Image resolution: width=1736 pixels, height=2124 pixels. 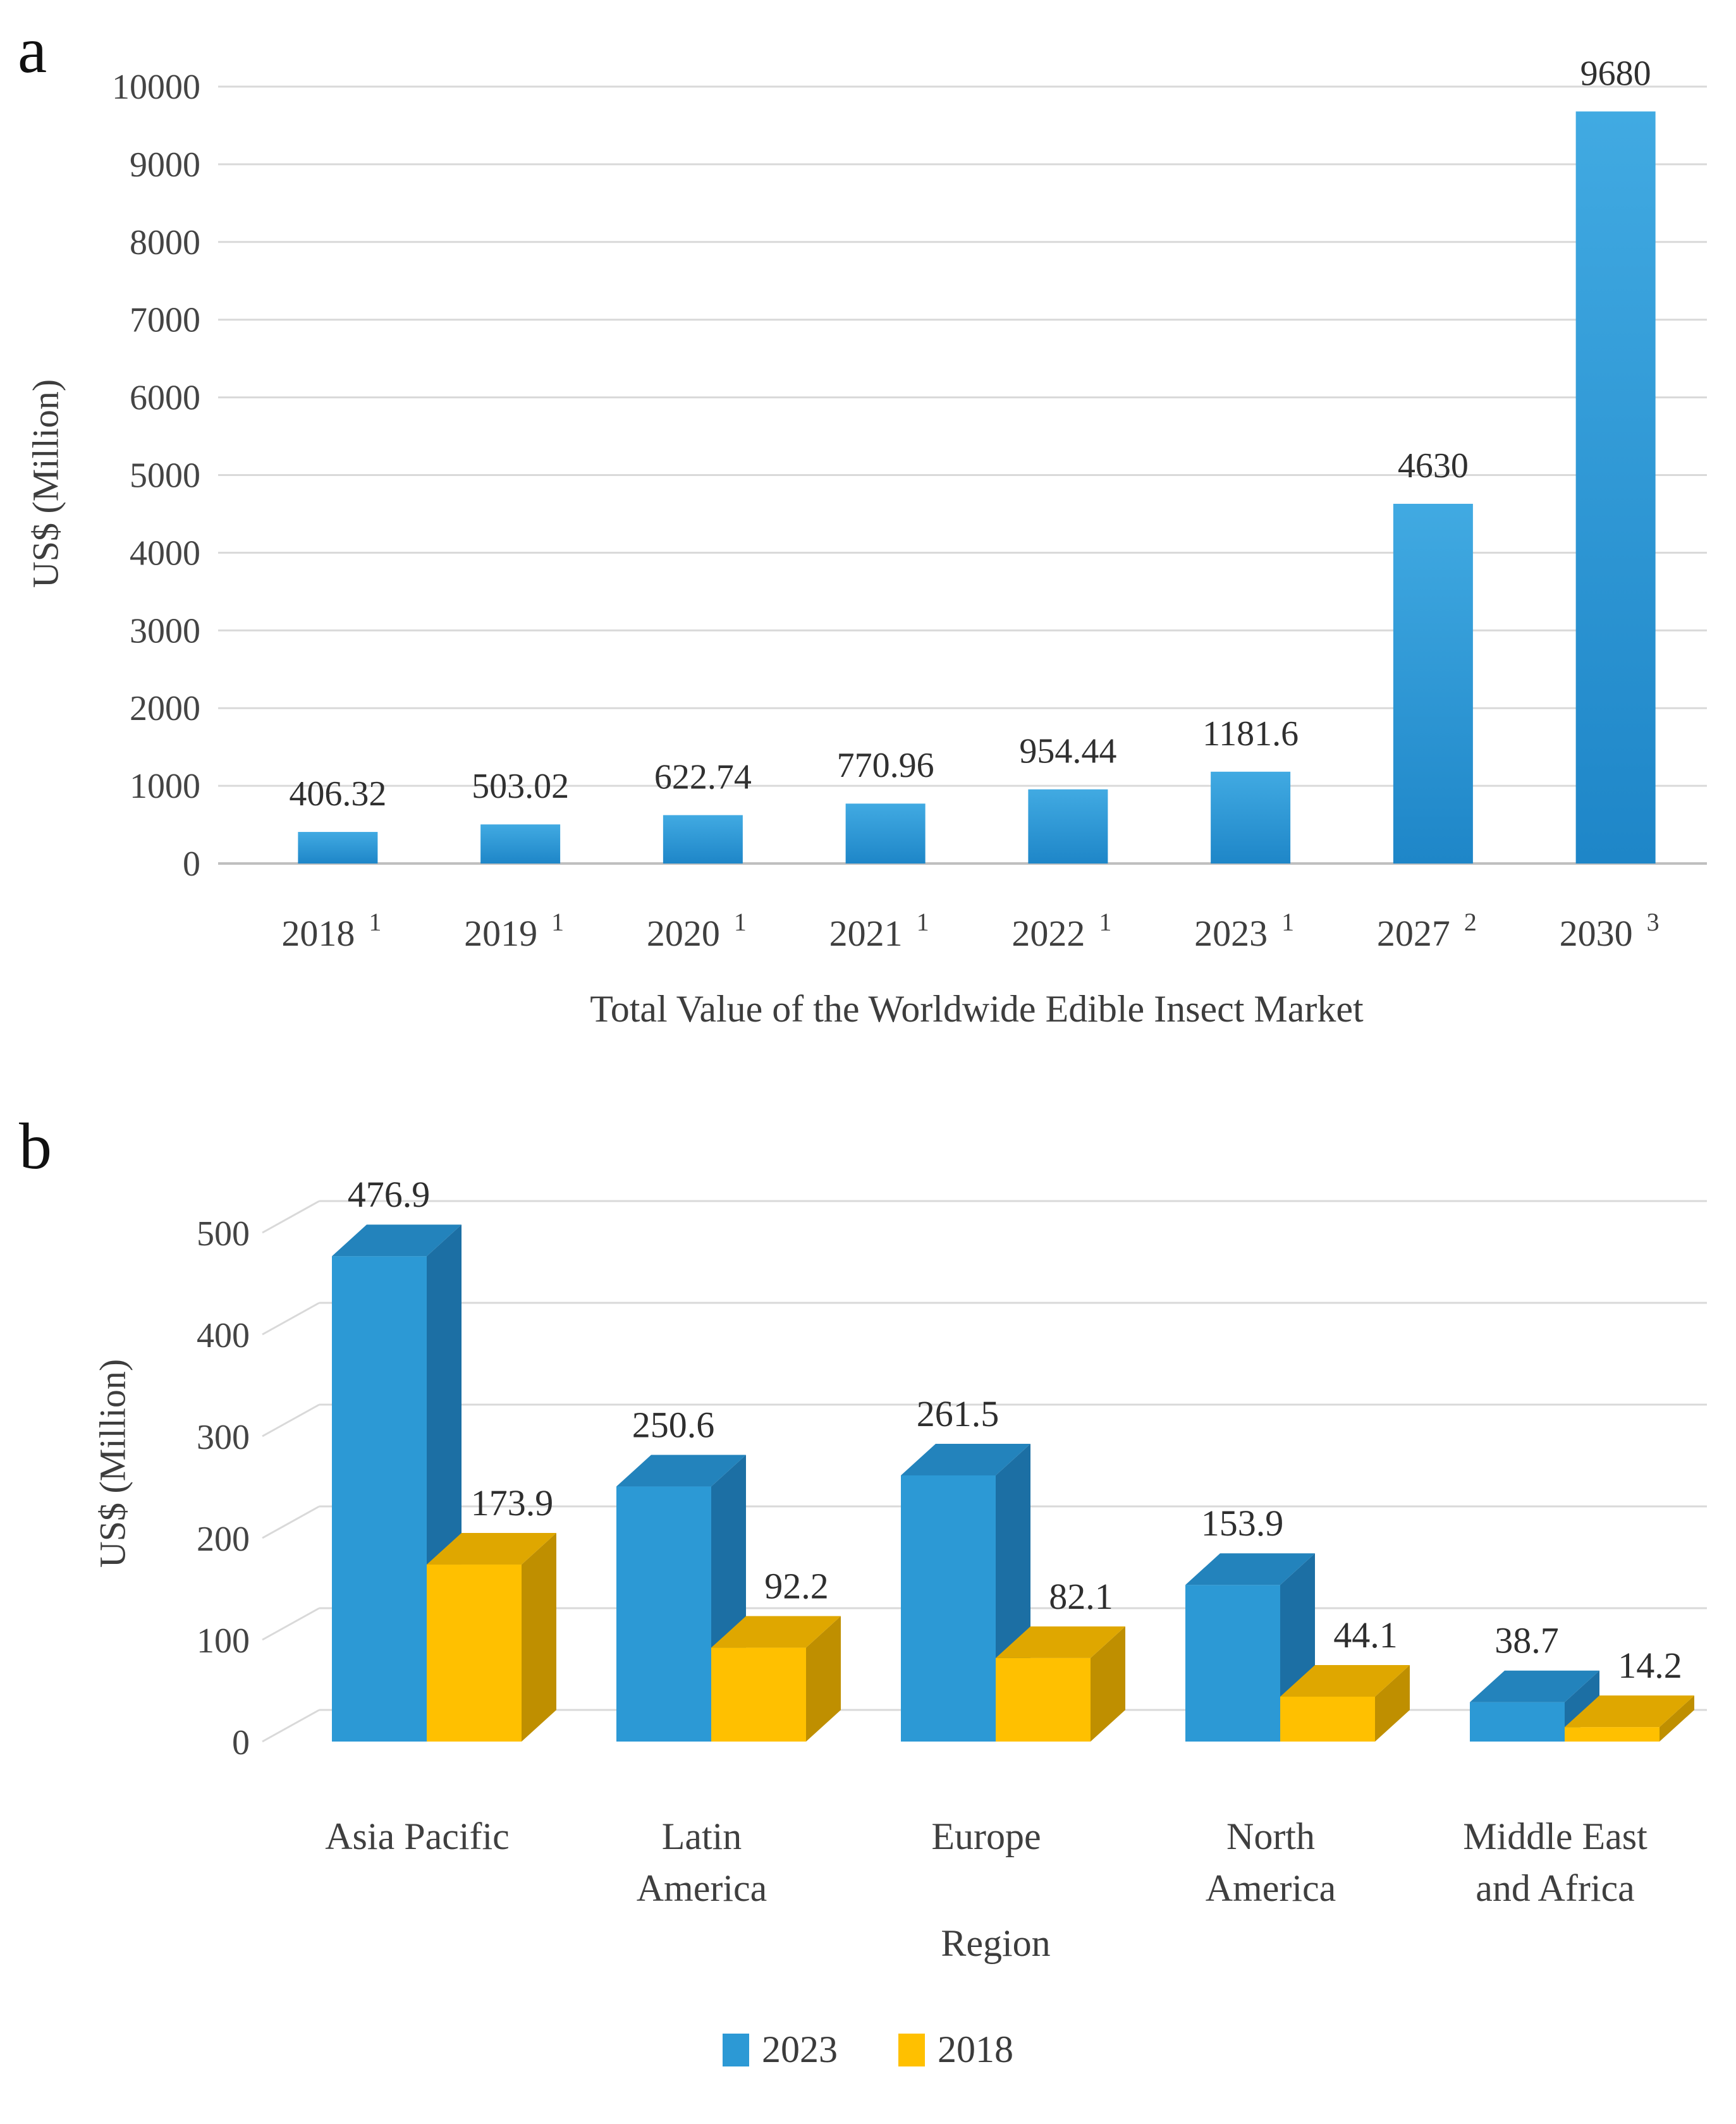 What do you see at coordinates (1534, 1686) in the screenshot?
I see `panel-b-bar-top-2023-middle-east-and-africa` at bounding box center [1534, 1686].